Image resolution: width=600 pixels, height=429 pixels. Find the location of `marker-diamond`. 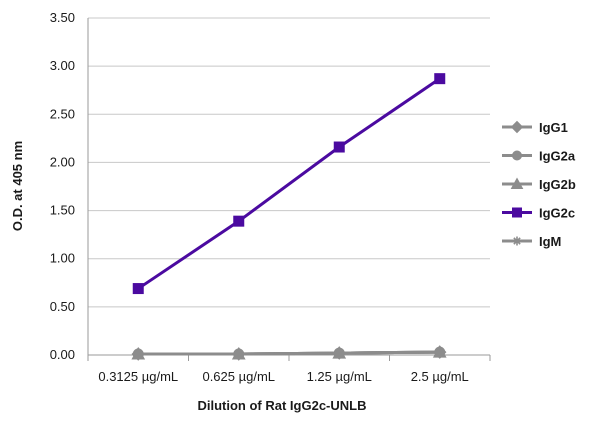

marker-diamond is located at coordinates (517, 127).